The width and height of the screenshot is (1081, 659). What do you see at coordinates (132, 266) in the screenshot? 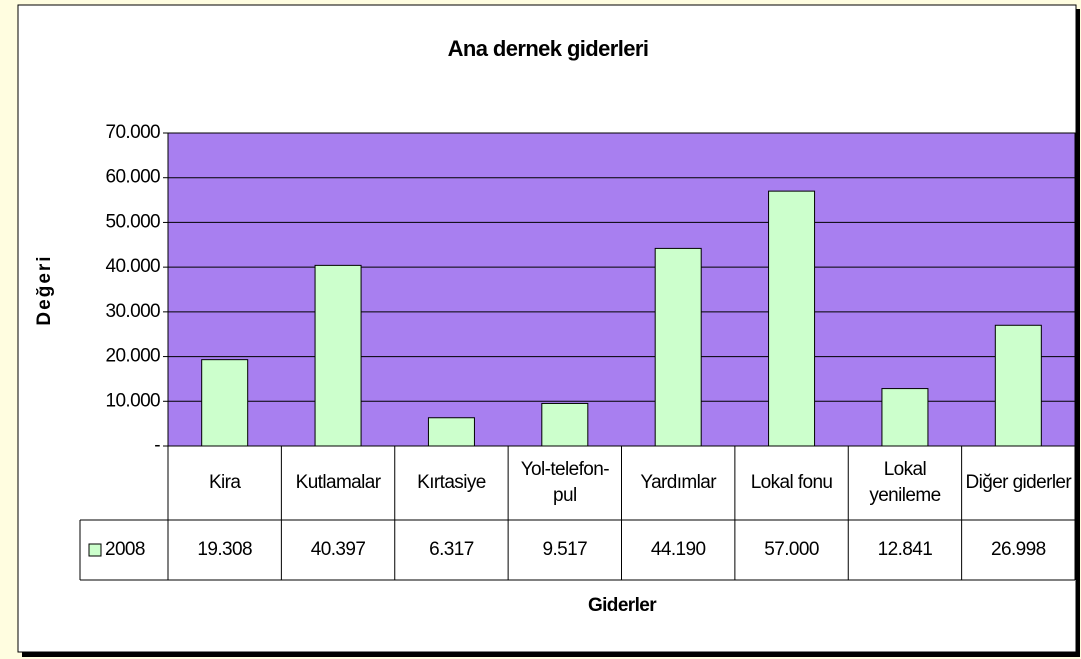
I see `y-tick-label: 40.000` at bounding box center [132, 266].